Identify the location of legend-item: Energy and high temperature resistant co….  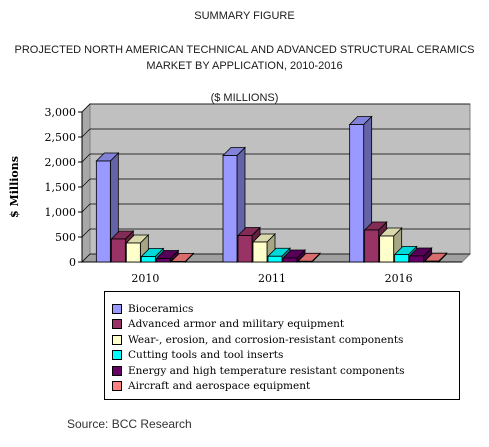
(258, 370).